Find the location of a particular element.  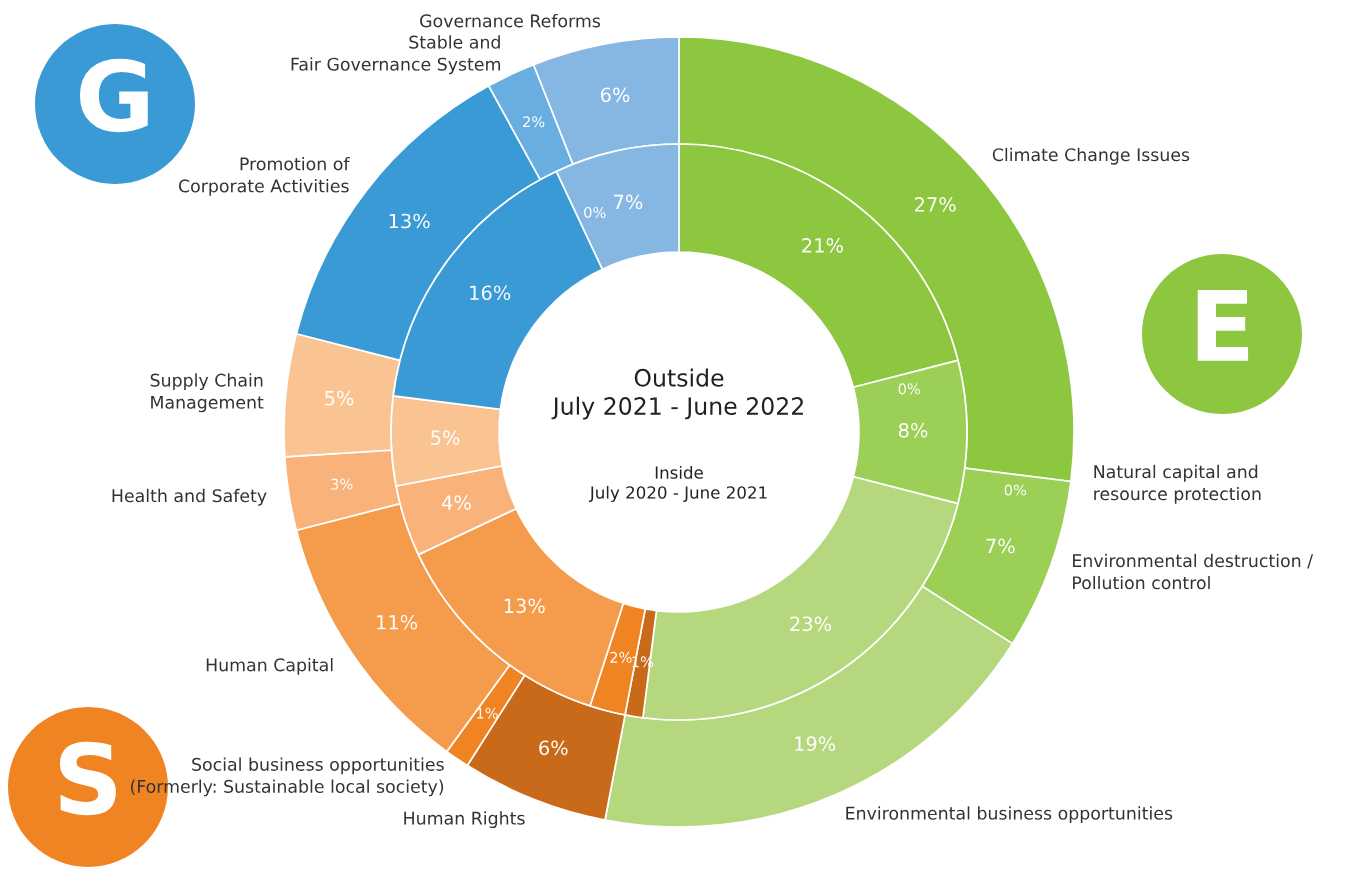

text: Inside July 2020 - June 2021 is located at coordinates (677, 484).